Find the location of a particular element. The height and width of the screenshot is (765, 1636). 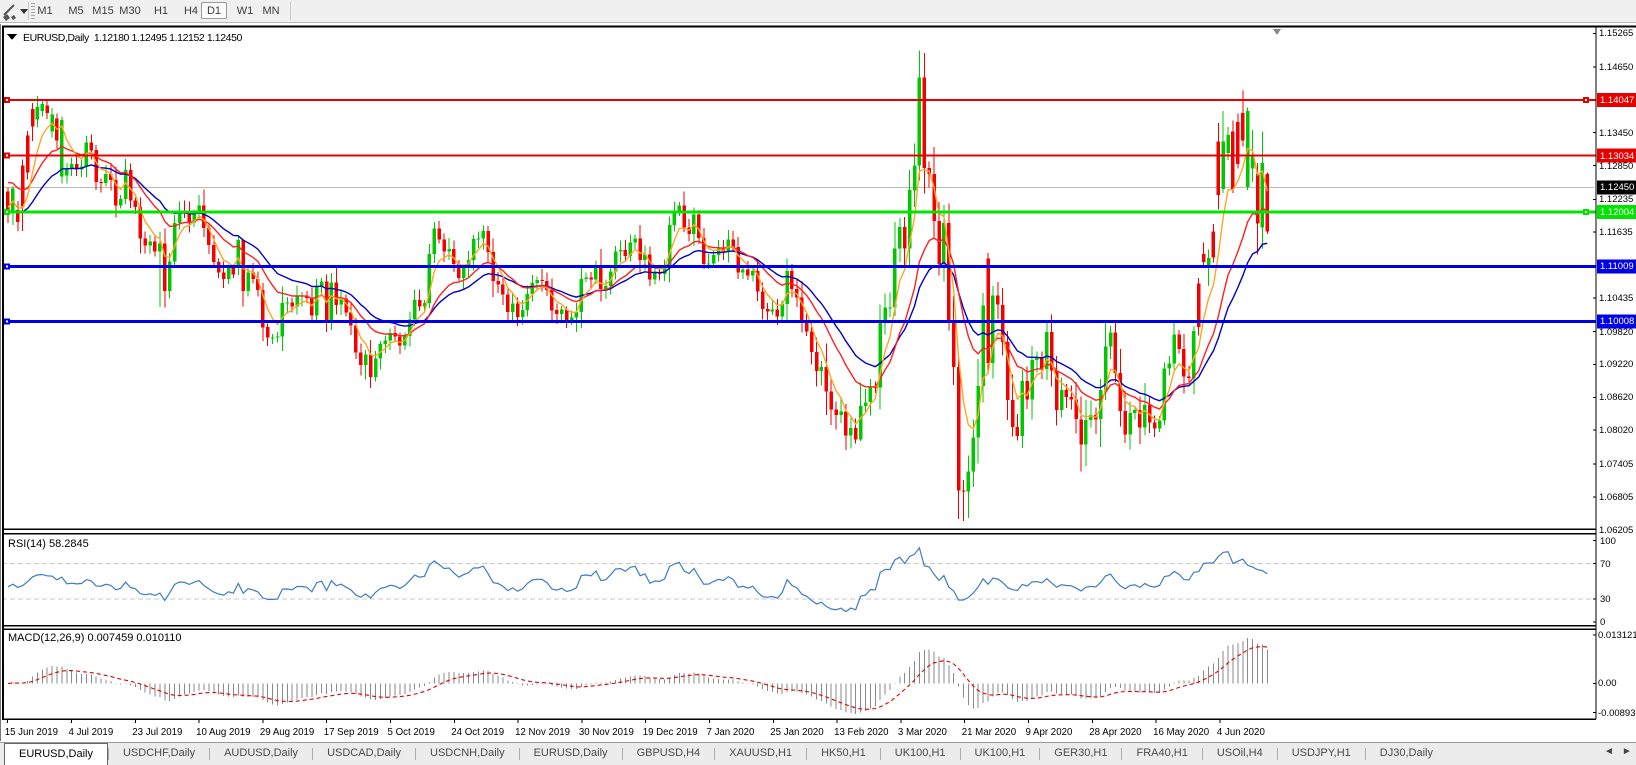

svg-text: 4 Jun 2020 is located at coordinates (1241, 732).